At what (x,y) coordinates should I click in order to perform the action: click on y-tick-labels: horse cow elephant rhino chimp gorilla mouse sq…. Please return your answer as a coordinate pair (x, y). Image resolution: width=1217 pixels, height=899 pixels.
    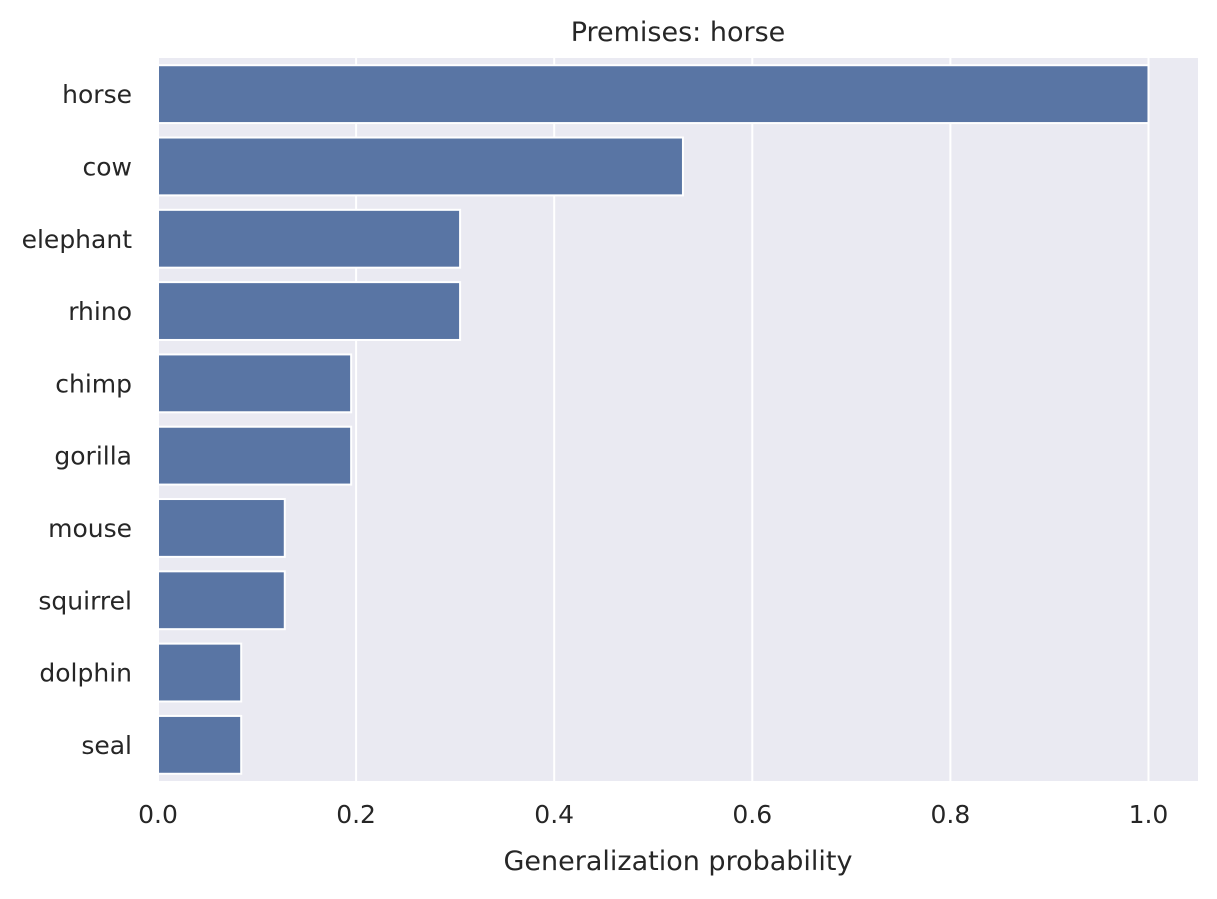
    Looking at the image, I should click on (77, 420).